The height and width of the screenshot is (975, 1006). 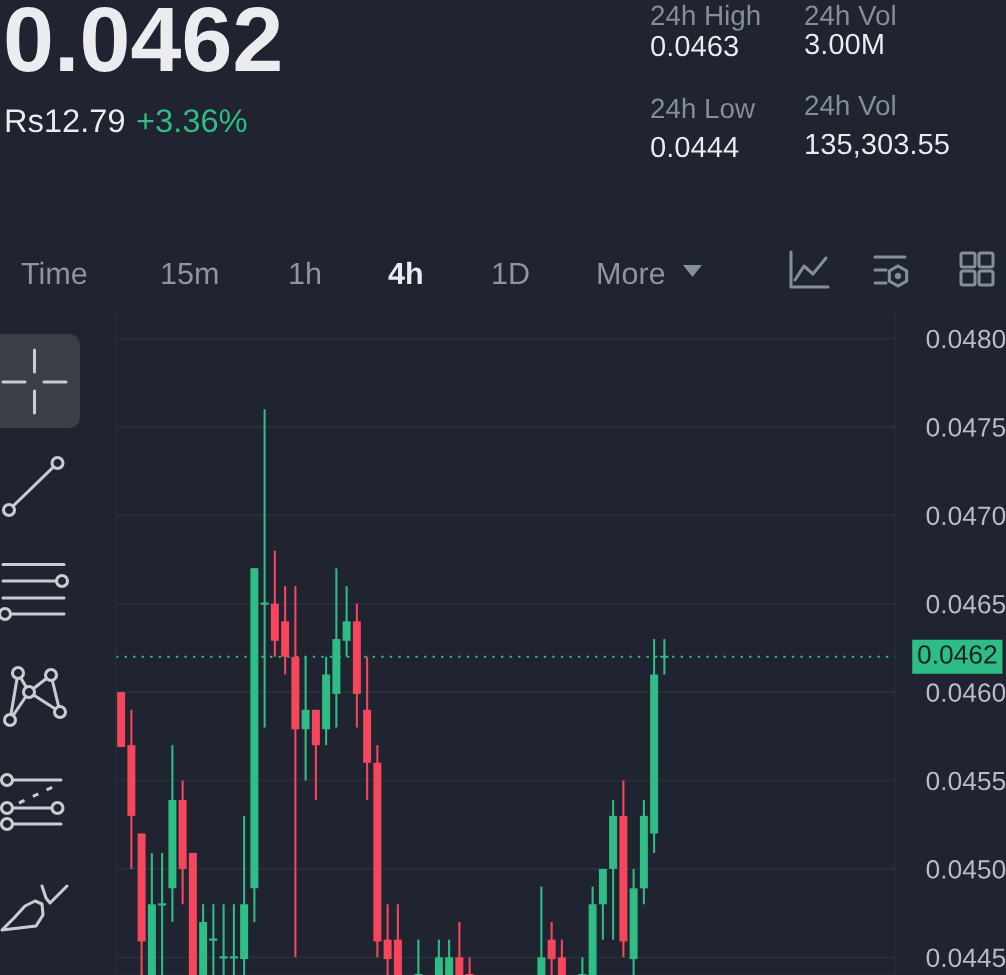 What do you see at coordinates (966, 781) in the screenshot?
I see `y-tick-label: 0.0455` at bounding box center [966, 781].